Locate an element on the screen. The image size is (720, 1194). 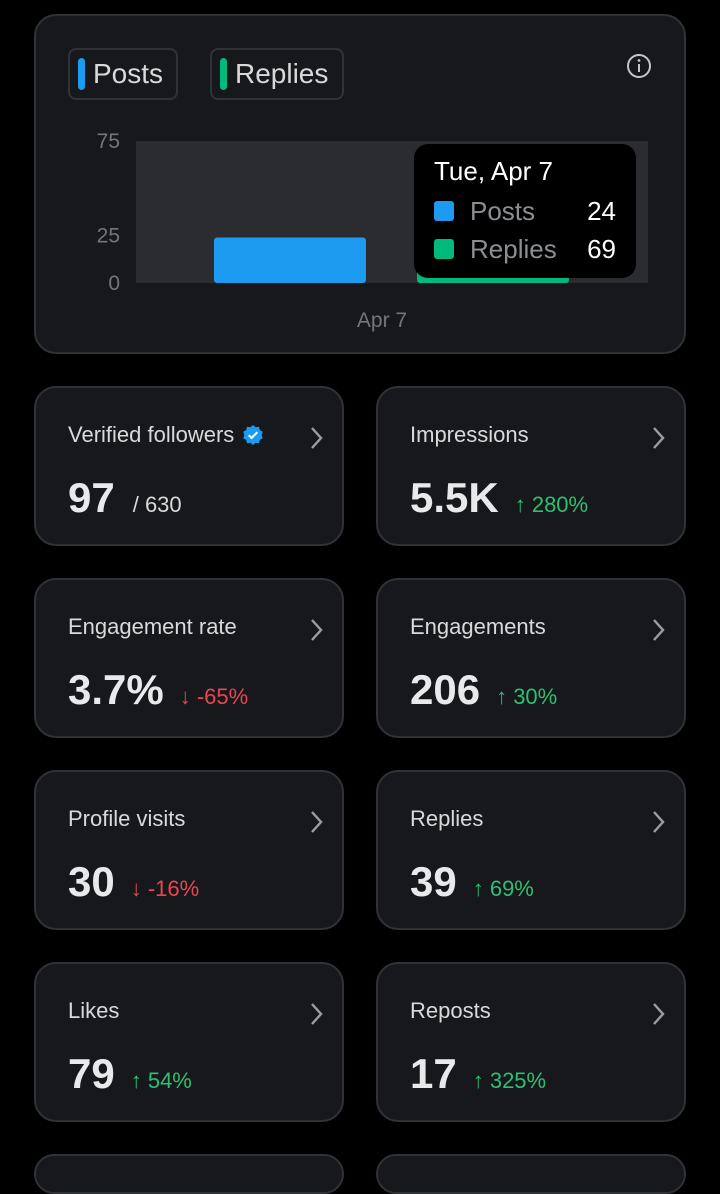
verified-followers-label-row: Verified followers is located at coordinates (166, 435).